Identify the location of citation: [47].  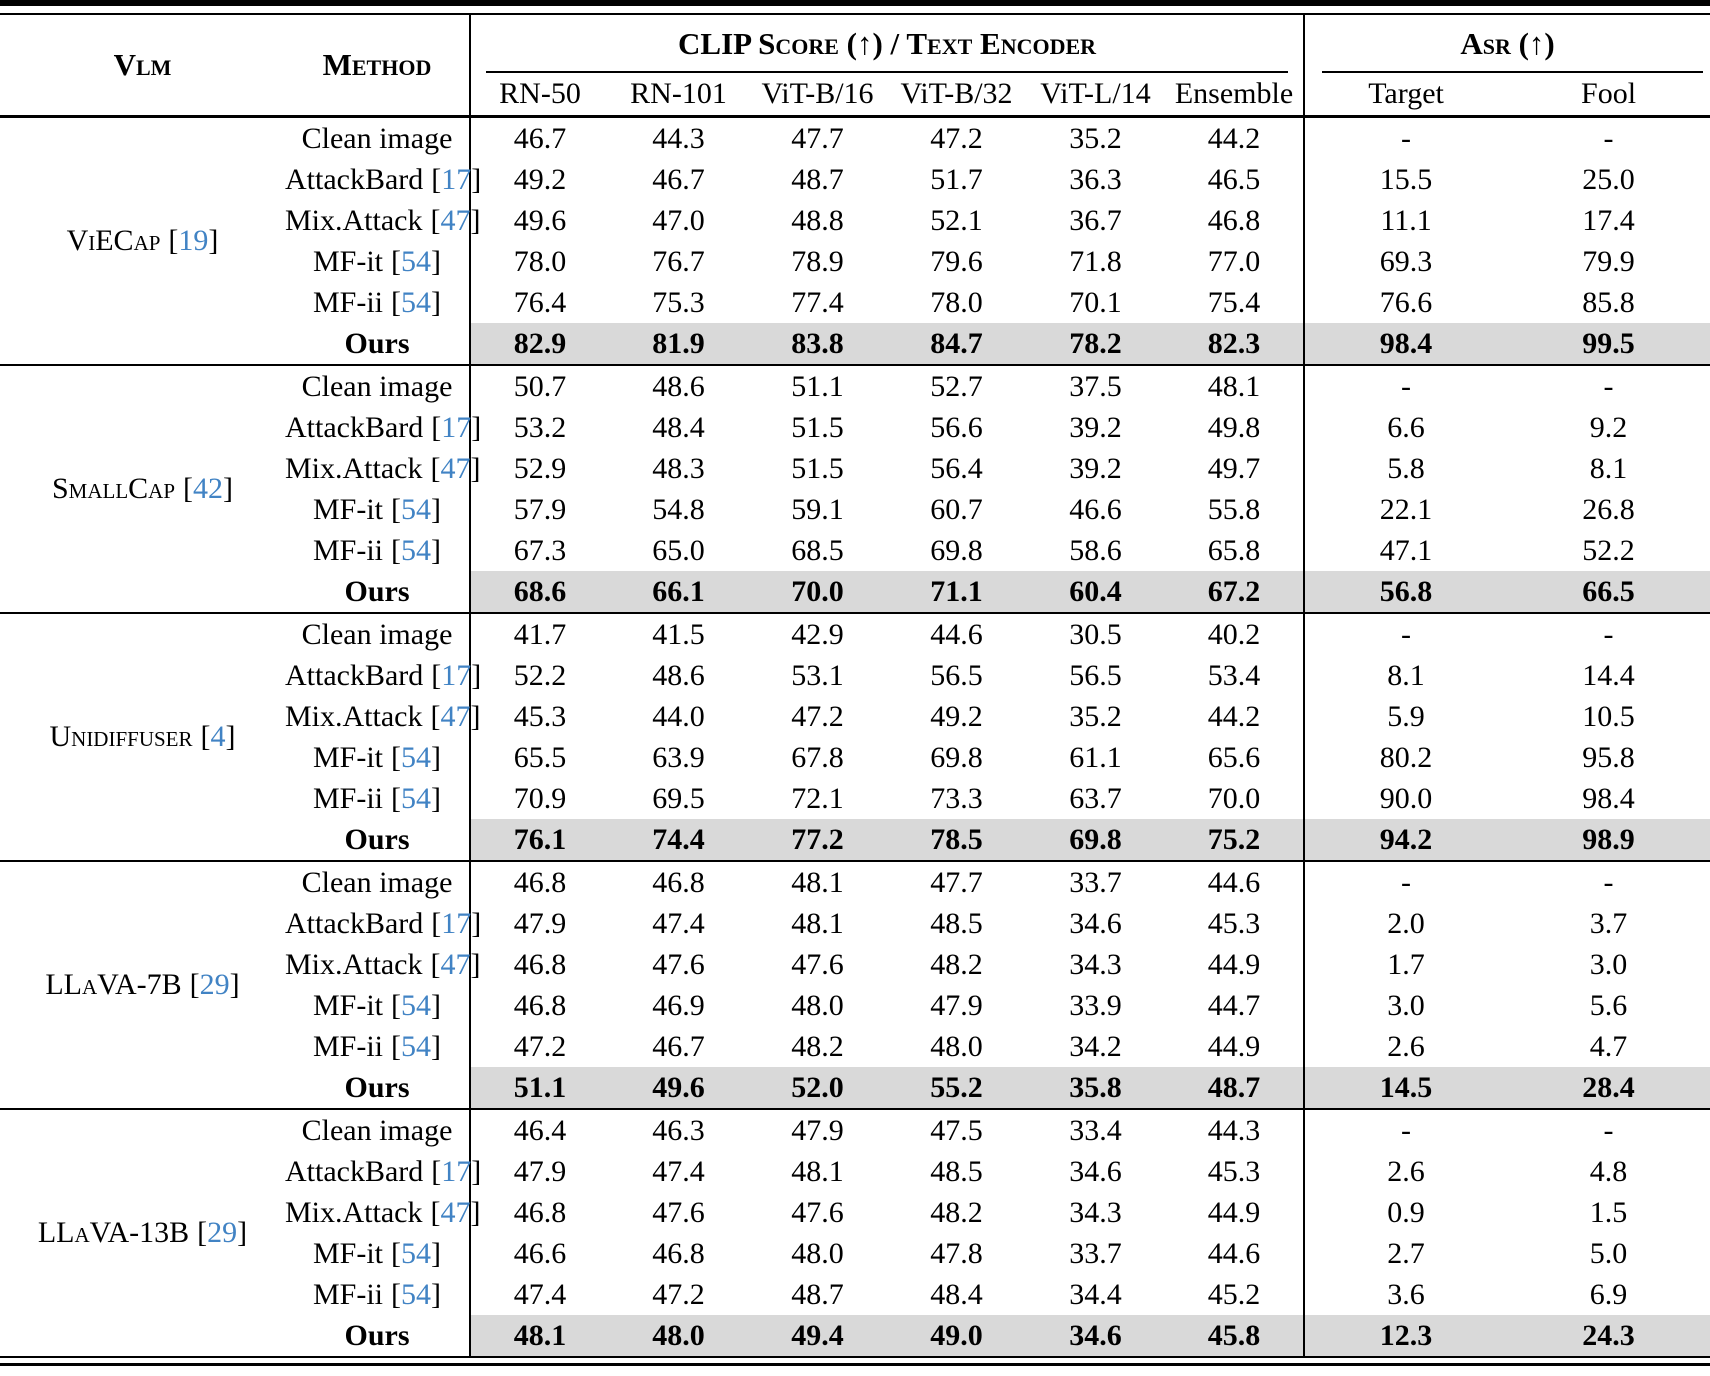
(455, 716).